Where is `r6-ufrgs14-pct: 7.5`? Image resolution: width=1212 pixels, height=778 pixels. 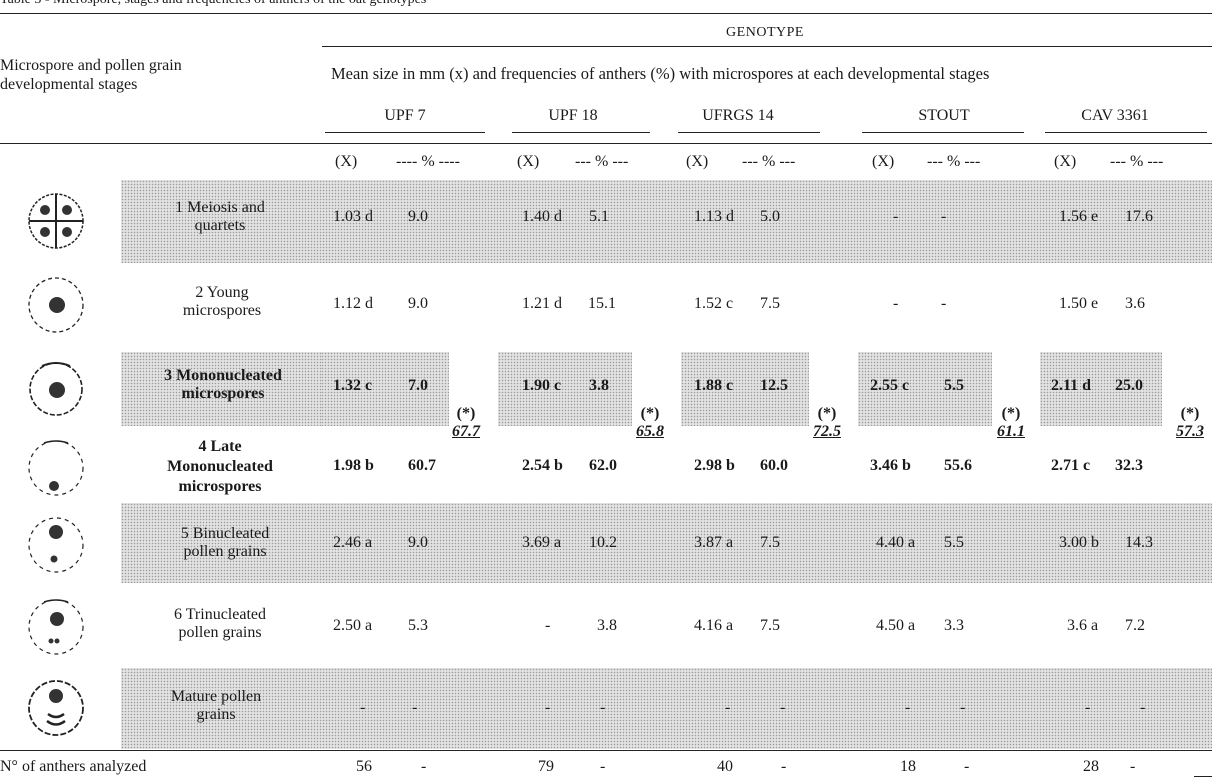 r6-ufrgs14-pct: 7.5 is located at coordinates (770, 625).